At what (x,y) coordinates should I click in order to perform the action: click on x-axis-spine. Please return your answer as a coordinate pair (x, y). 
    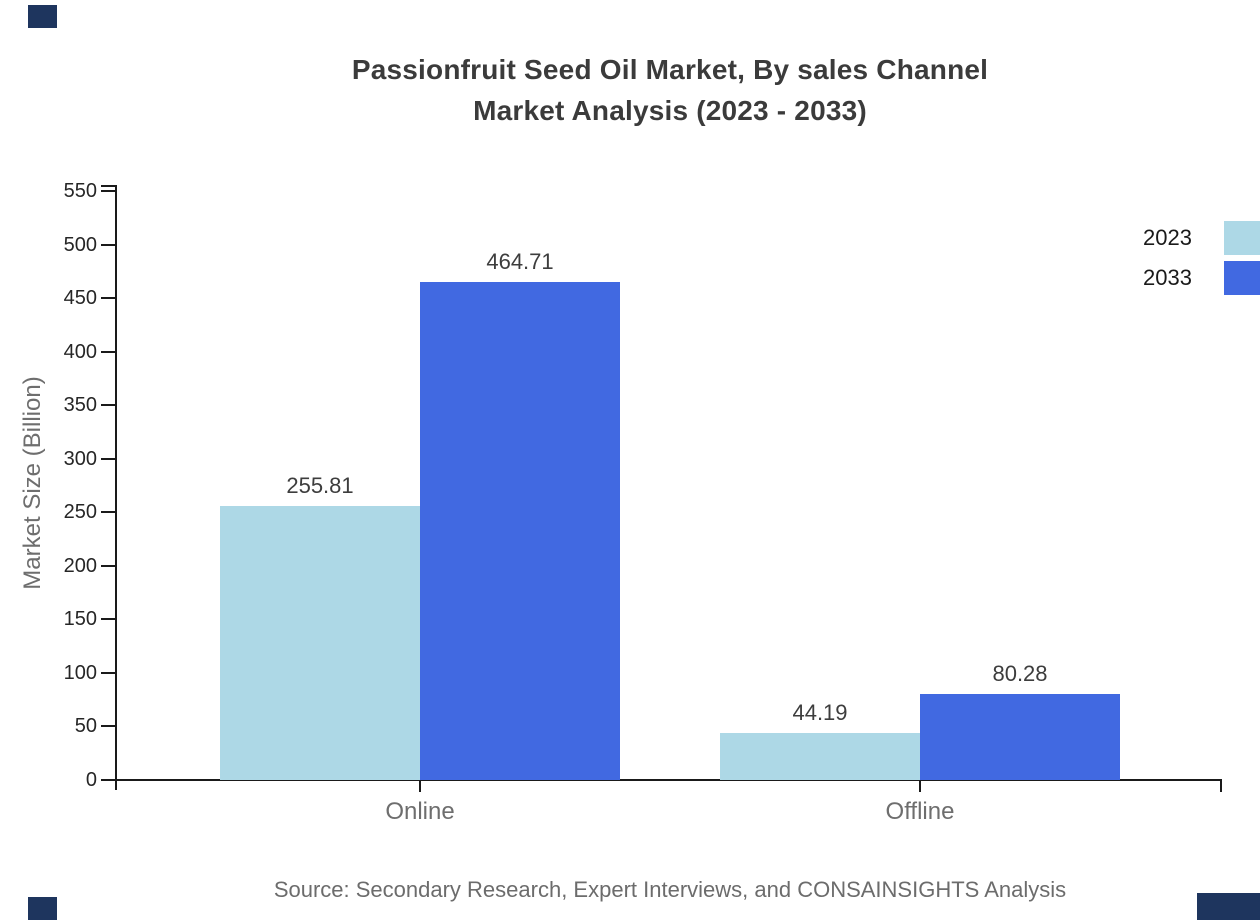
    Looking at the image, I should click on (668, 780).